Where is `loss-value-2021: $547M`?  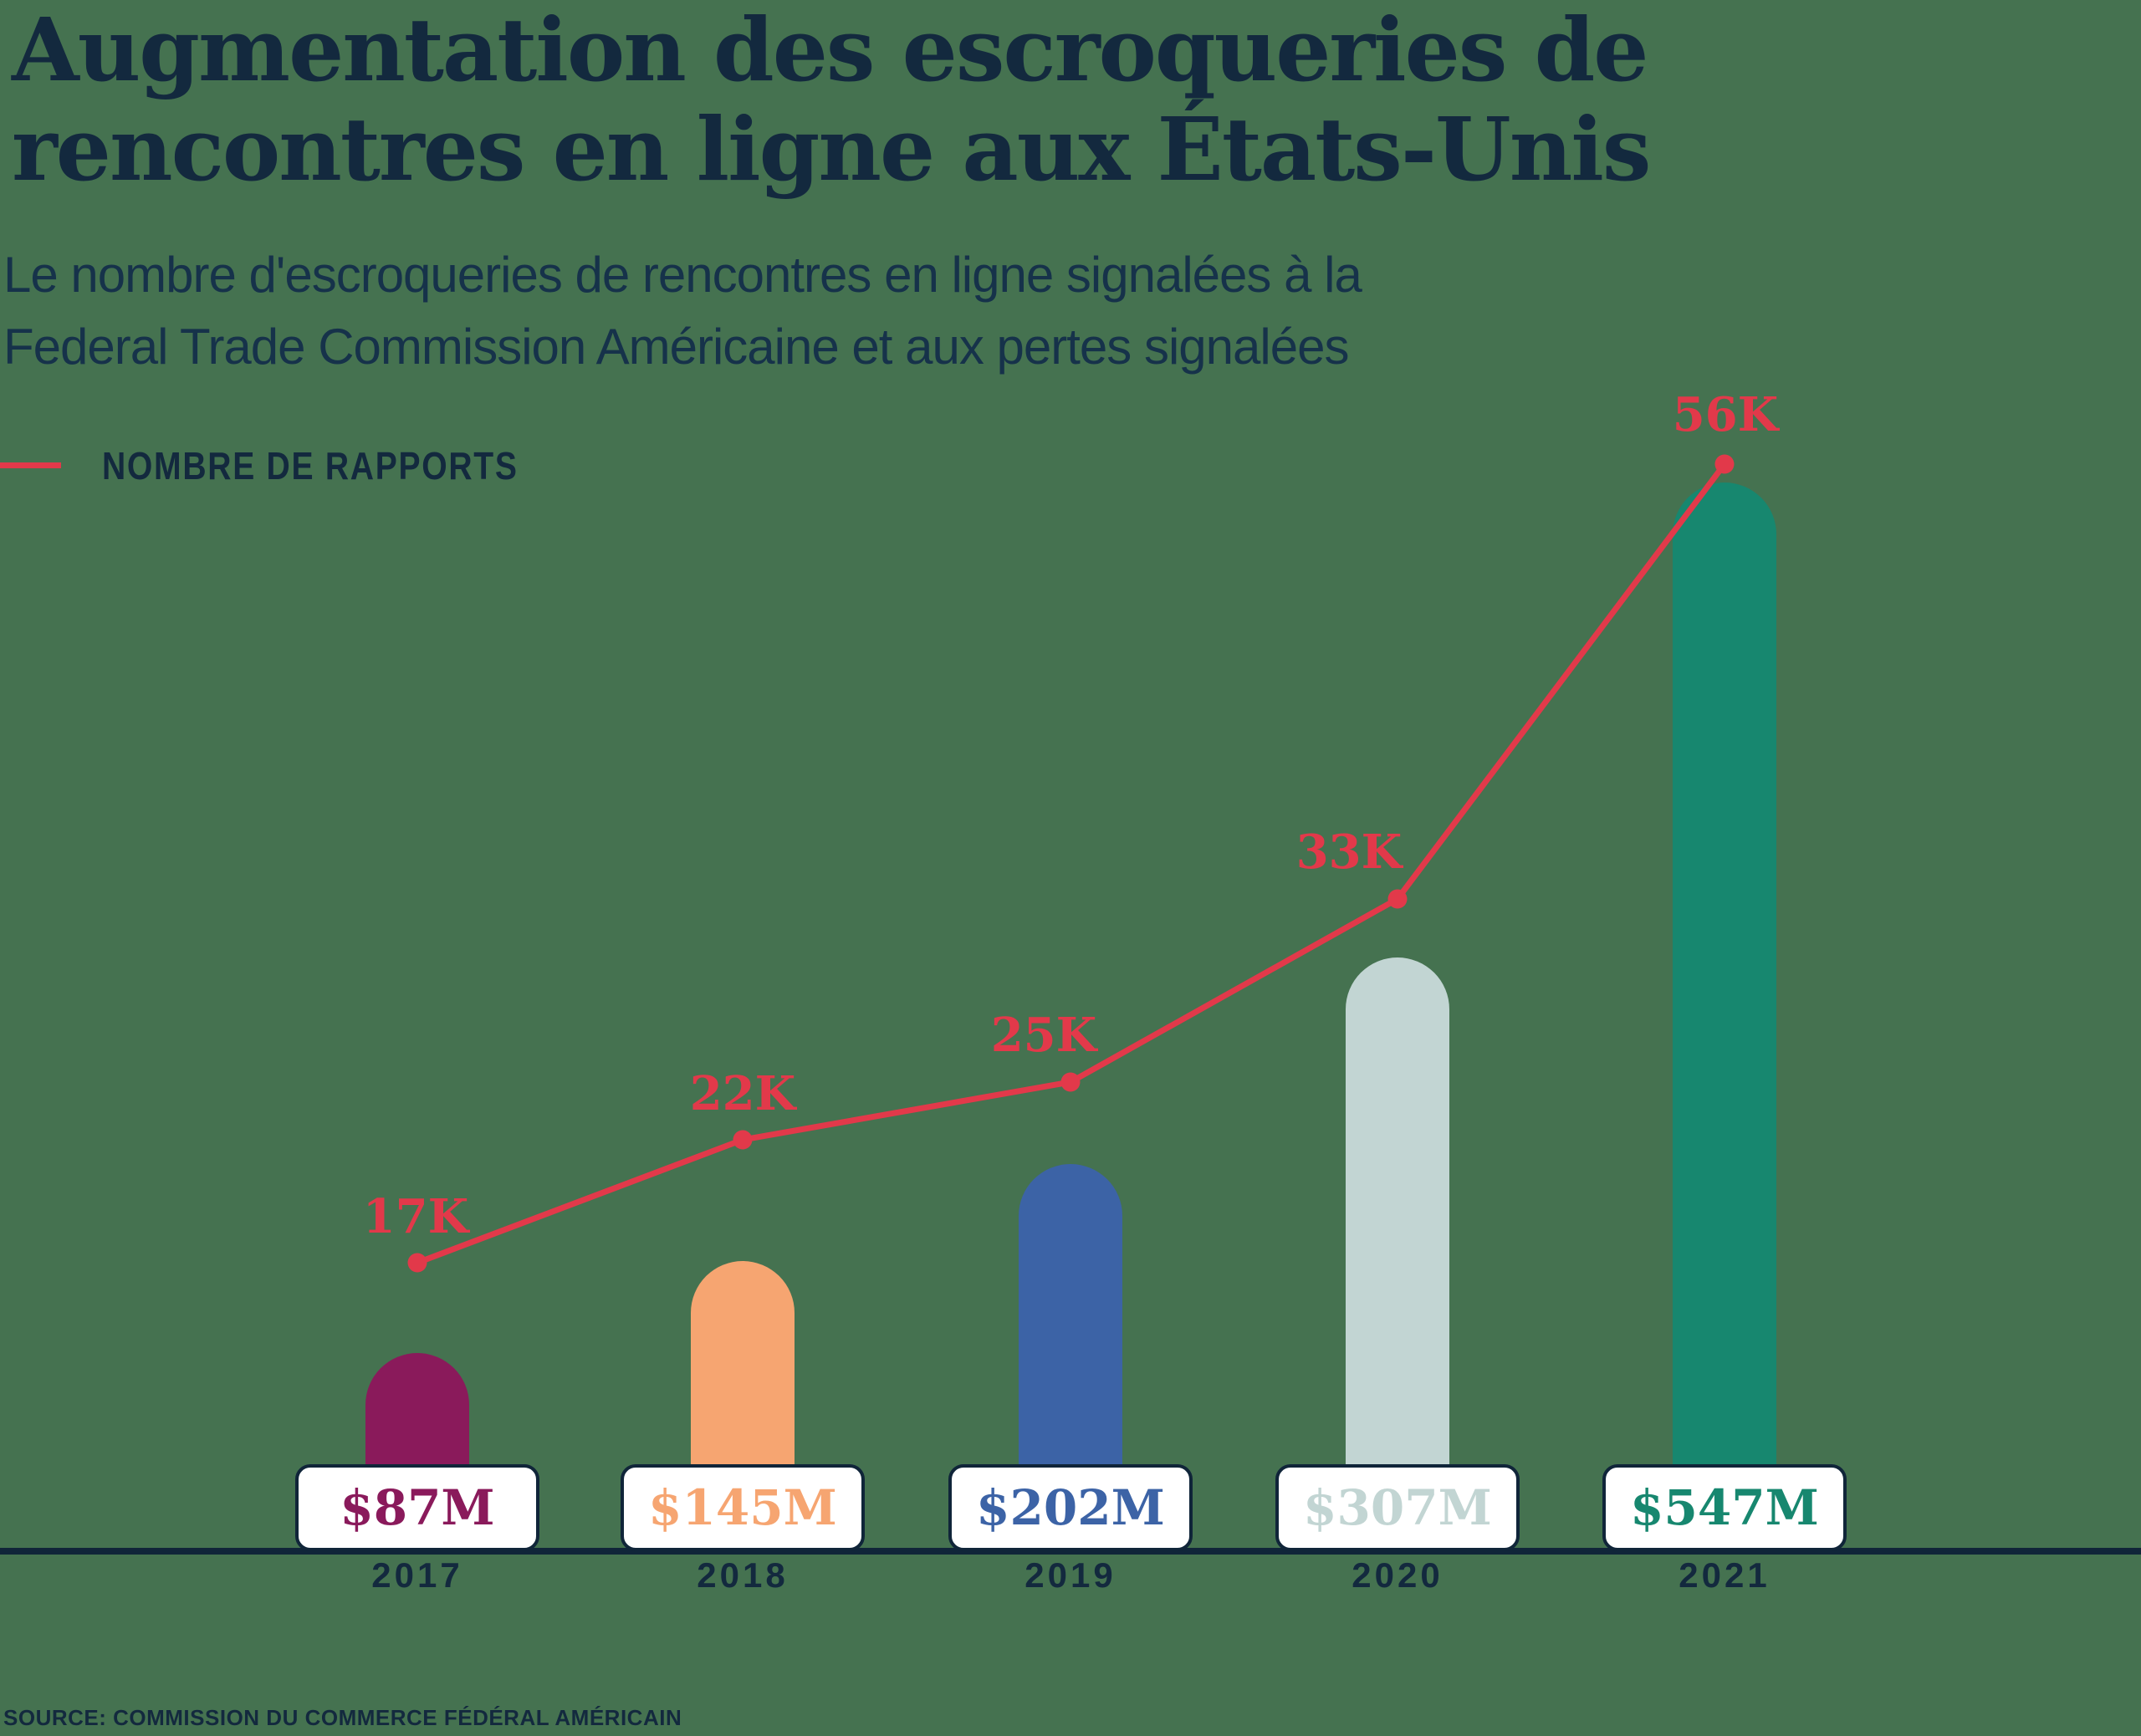
loss-value-2021: $547M is located at coordinates (1724, 1507).